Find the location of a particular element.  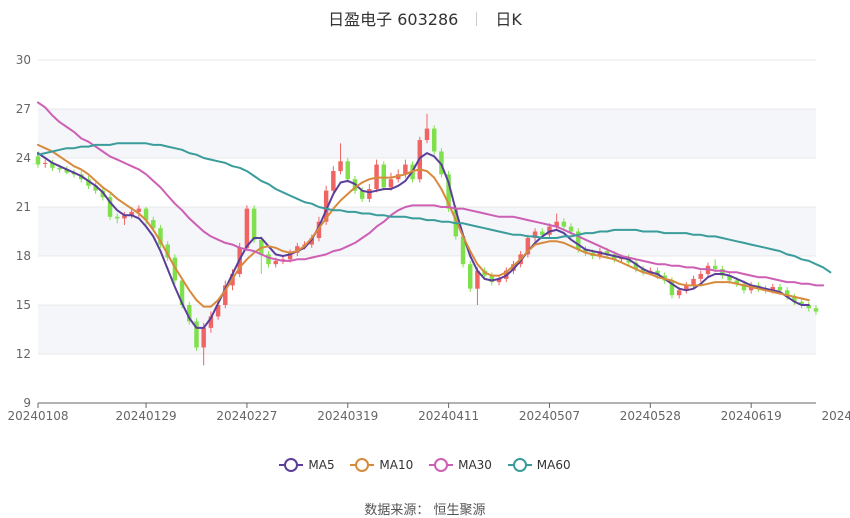

legend-label: MA10 is located at coordinates (396, 465).